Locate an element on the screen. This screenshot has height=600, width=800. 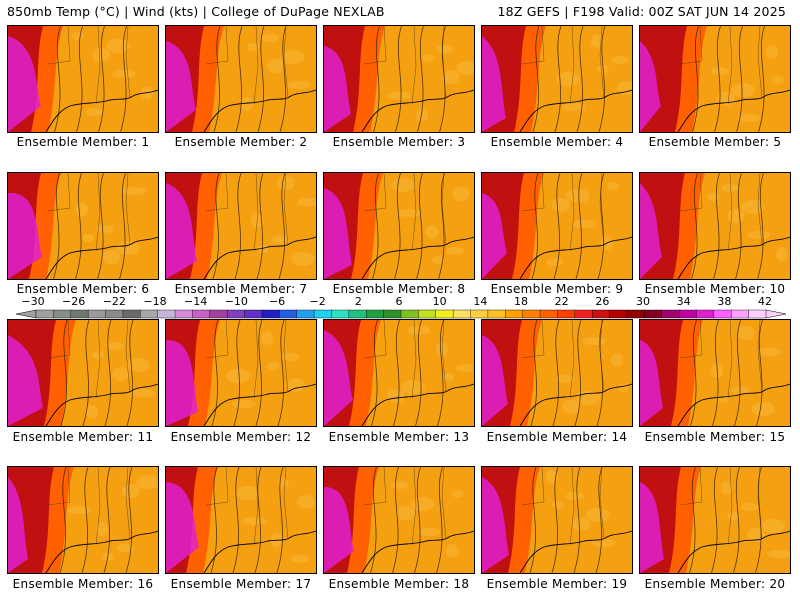
ensemble-member-label: Ensemble Member: 7 is located at coordinates (241, 289).